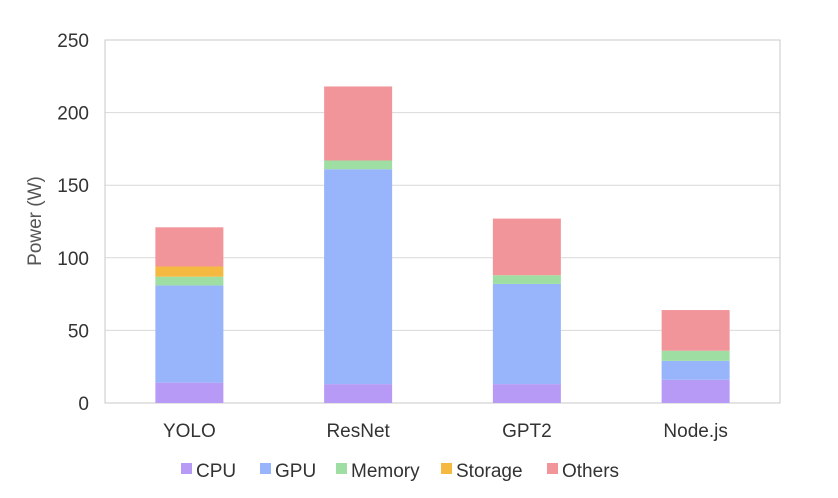  Describe the element at coordinates (695, 431) in the screenshot. I see `x-tick-label: Node.js` at that location.